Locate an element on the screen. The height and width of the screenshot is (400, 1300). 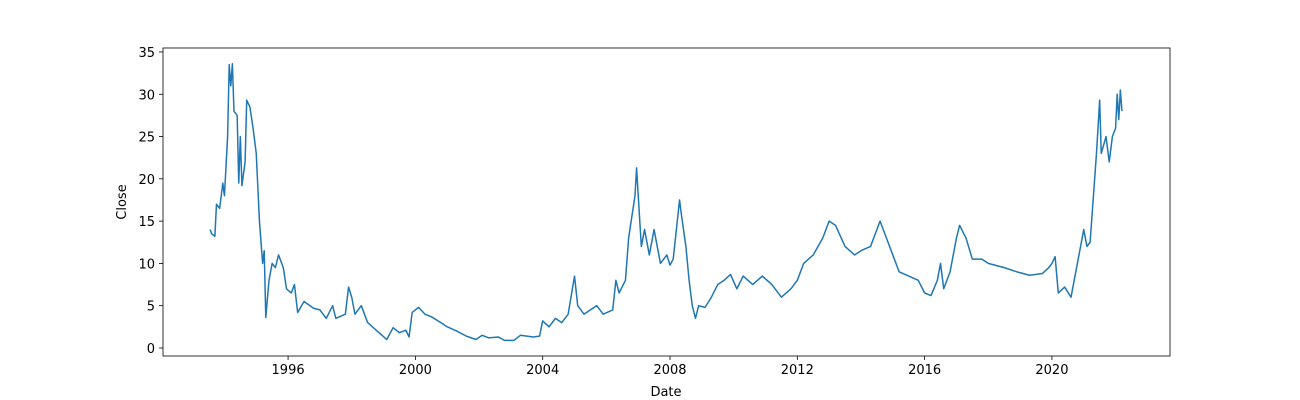
y-tick-label: 30 is located at coordinates (146, 95).